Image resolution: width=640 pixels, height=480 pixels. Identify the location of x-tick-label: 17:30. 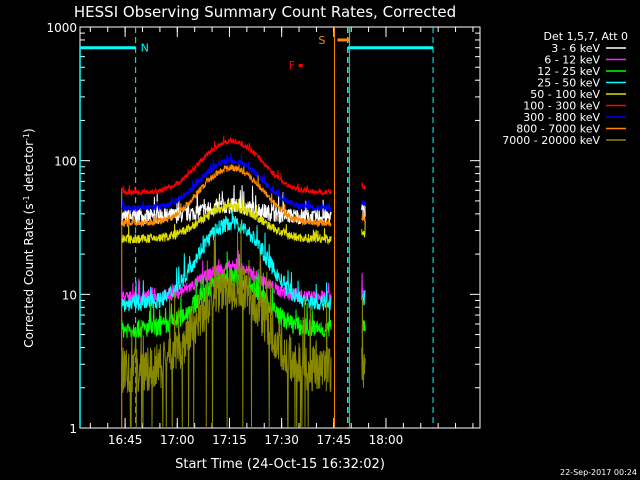
(281, 440).